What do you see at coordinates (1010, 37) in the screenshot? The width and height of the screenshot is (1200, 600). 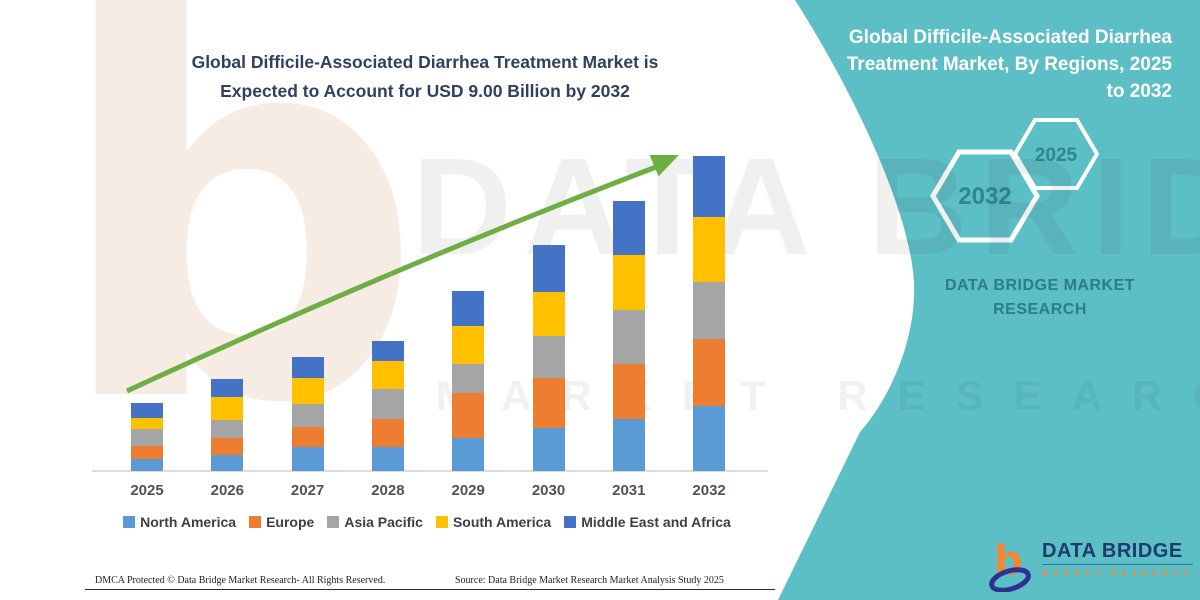 I see `panel-title-line1: Global Difficile-Associated Diarrhea` at bounding box center [1010, 37].